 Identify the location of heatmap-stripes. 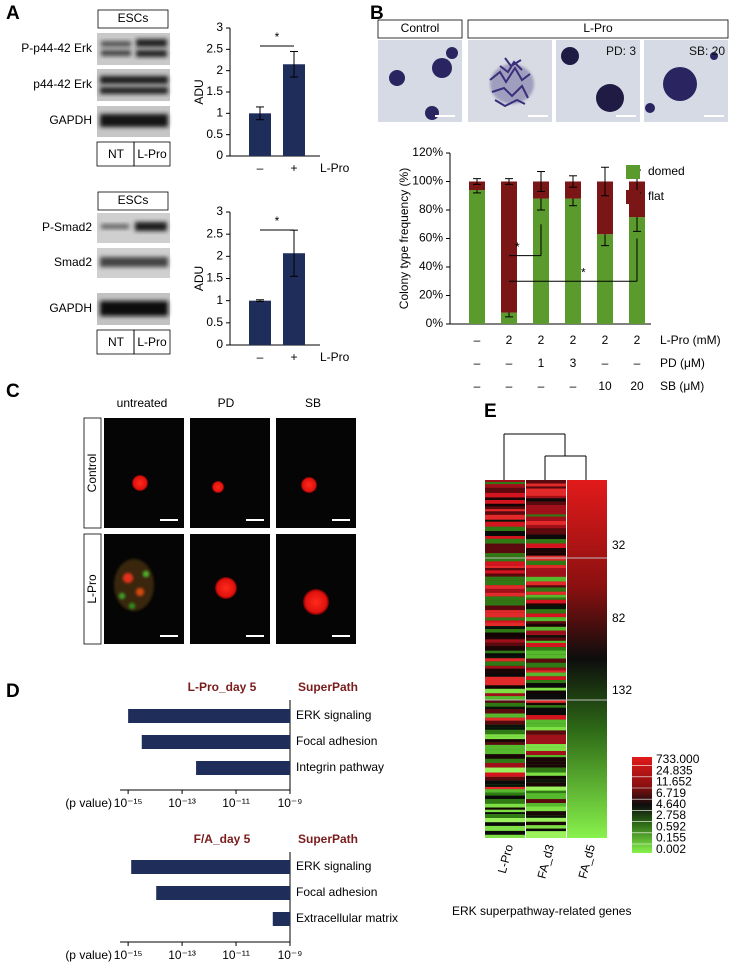
(525, 659).